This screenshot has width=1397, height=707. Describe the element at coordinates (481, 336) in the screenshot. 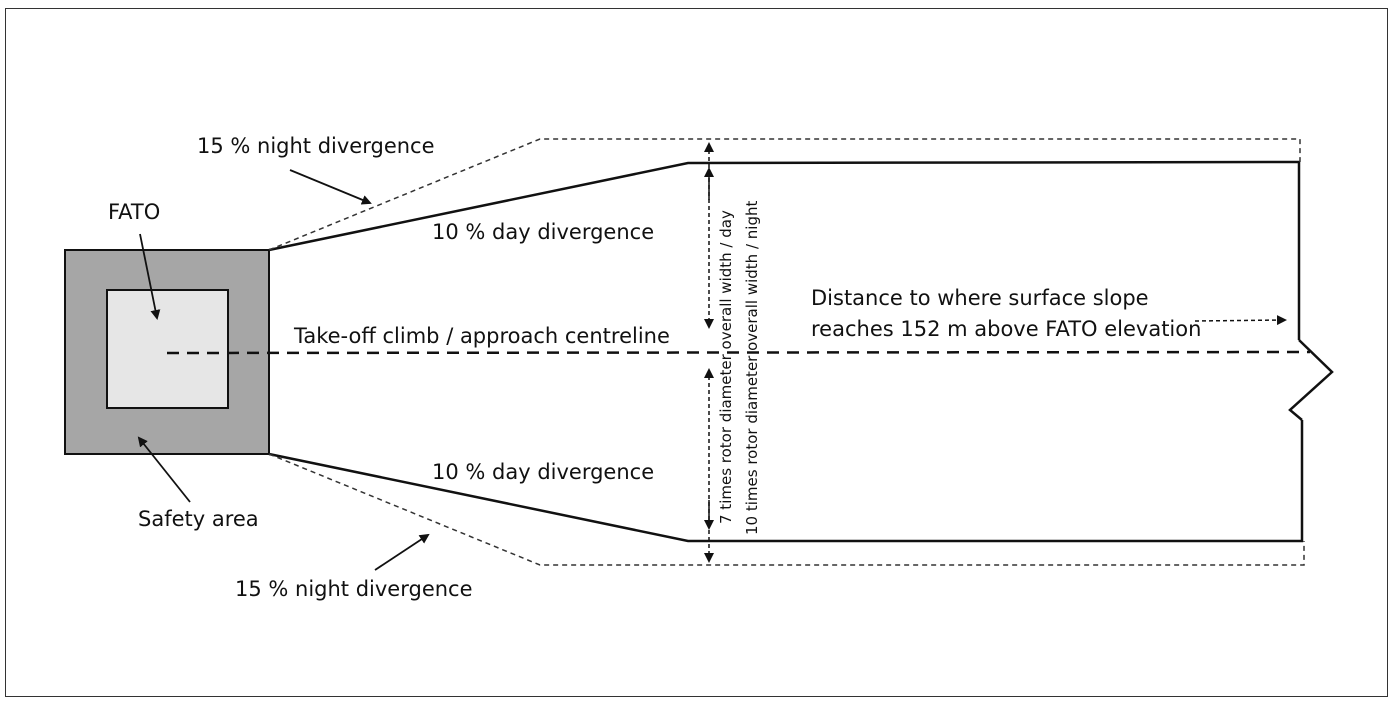

I see `centreline-label: Take-off climb / approach centreline` at that location.